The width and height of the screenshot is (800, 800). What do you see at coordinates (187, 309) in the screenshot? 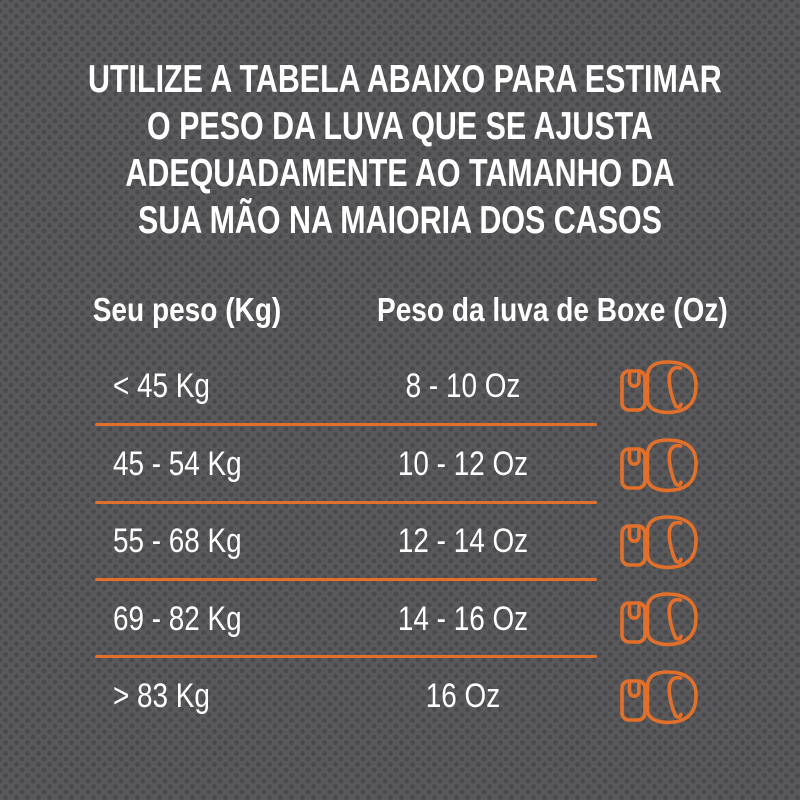
I see `column-header-body-weight: Seu peso (Kg)` at bounding box center [187, 309].